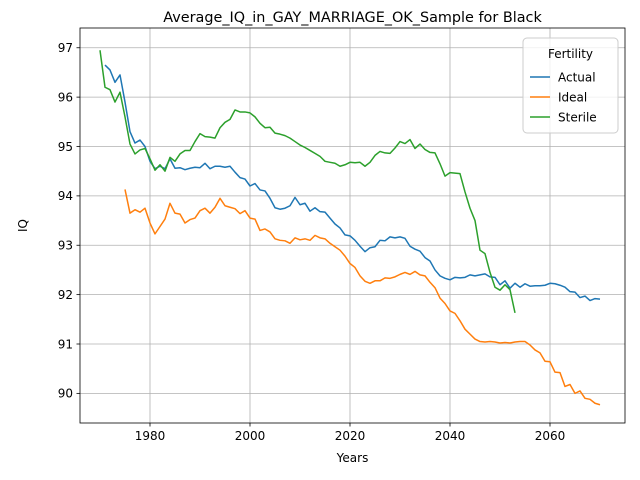 This screenshot has width=640, height=480. What do you see at coordinates (65, 295) in the screenshot?
I see `y-tick-label: 92` at bounding box center [65, 295].